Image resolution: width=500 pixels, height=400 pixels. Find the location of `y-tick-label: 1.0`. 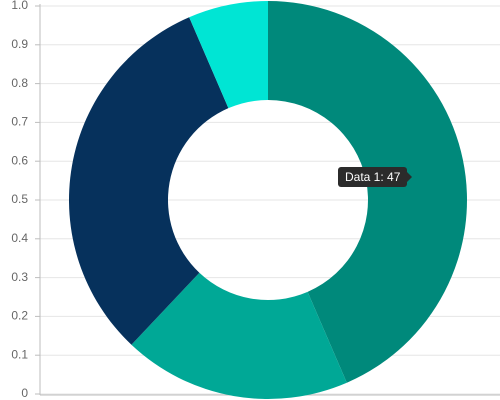

y-tick-label: 1.0 is located at coordinates (19, 6).